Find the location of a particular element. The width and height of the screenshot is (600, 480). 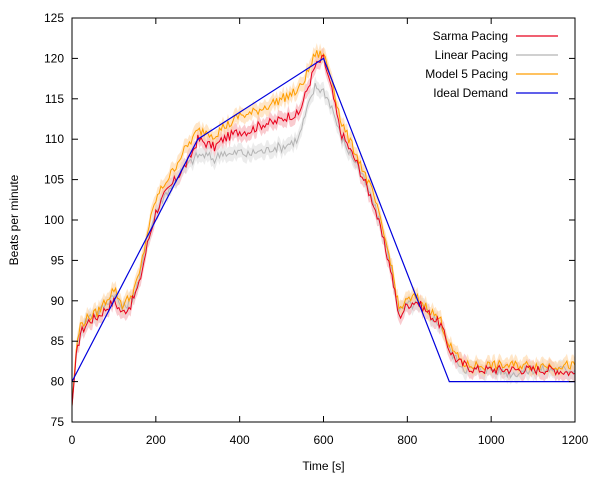

legend-label: Model 5 Pacing is located at coordinates (466, 74).